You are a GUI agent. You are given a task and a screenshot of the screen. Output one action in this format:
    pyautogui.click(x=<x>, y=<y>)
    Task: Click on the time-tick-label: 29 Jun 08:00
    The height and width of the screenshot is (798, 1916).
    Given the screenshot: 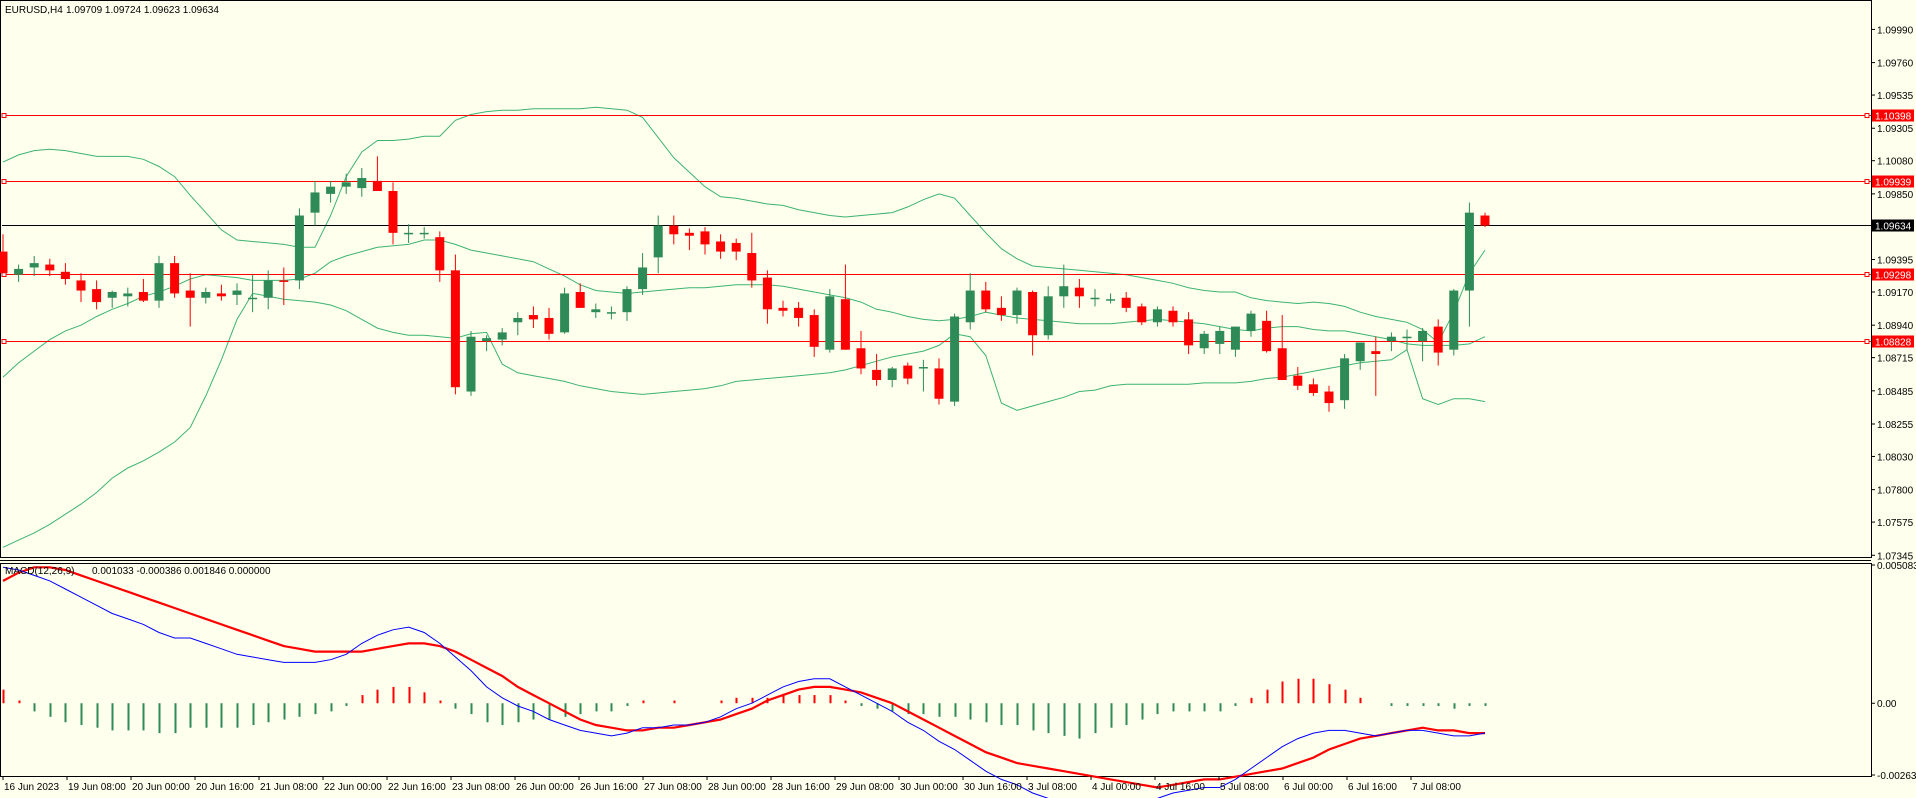 What is the action you would take?
    pyautogui.click(x=865, y=787)
    